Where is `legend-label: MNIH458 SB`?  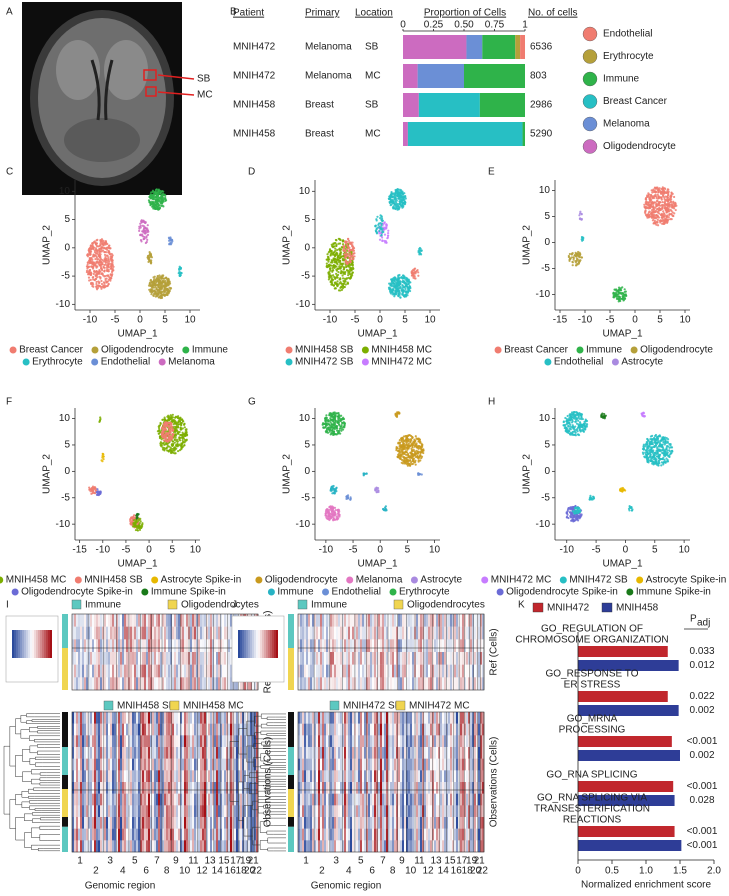 legend-label: MNIH458 SB is located at coordinates (113, 580).